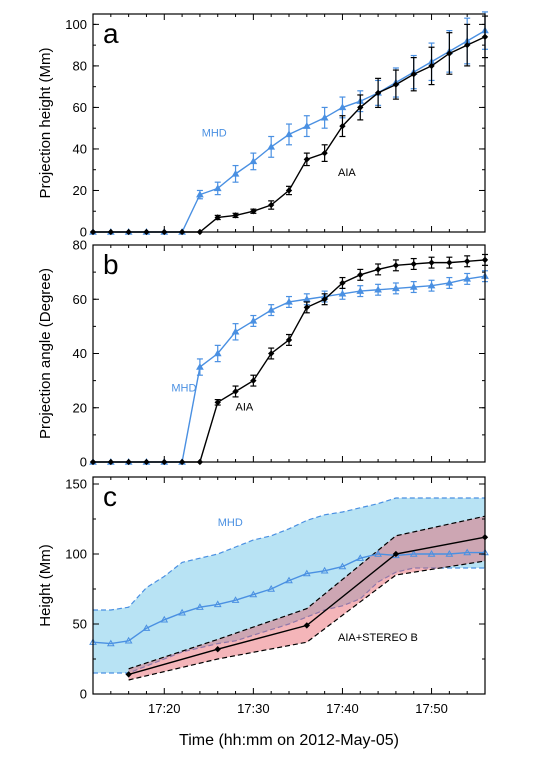 The height and width of the screenshot is (760, 538). I want to click on y-axis-label: Projection angle (Degree), so click(45, 353).